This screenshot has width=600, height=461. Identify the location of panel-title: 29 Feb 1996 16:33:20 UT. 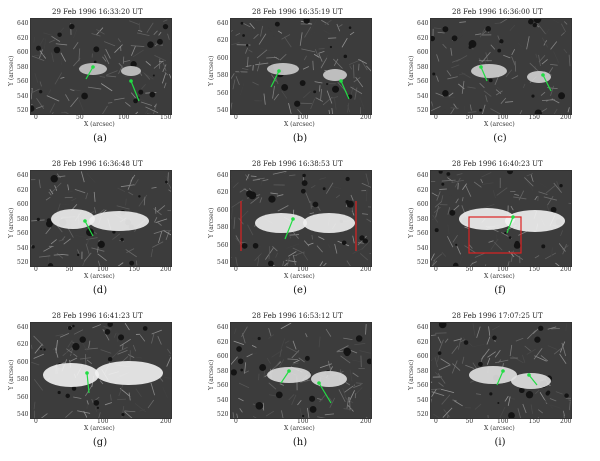
(97, 12).